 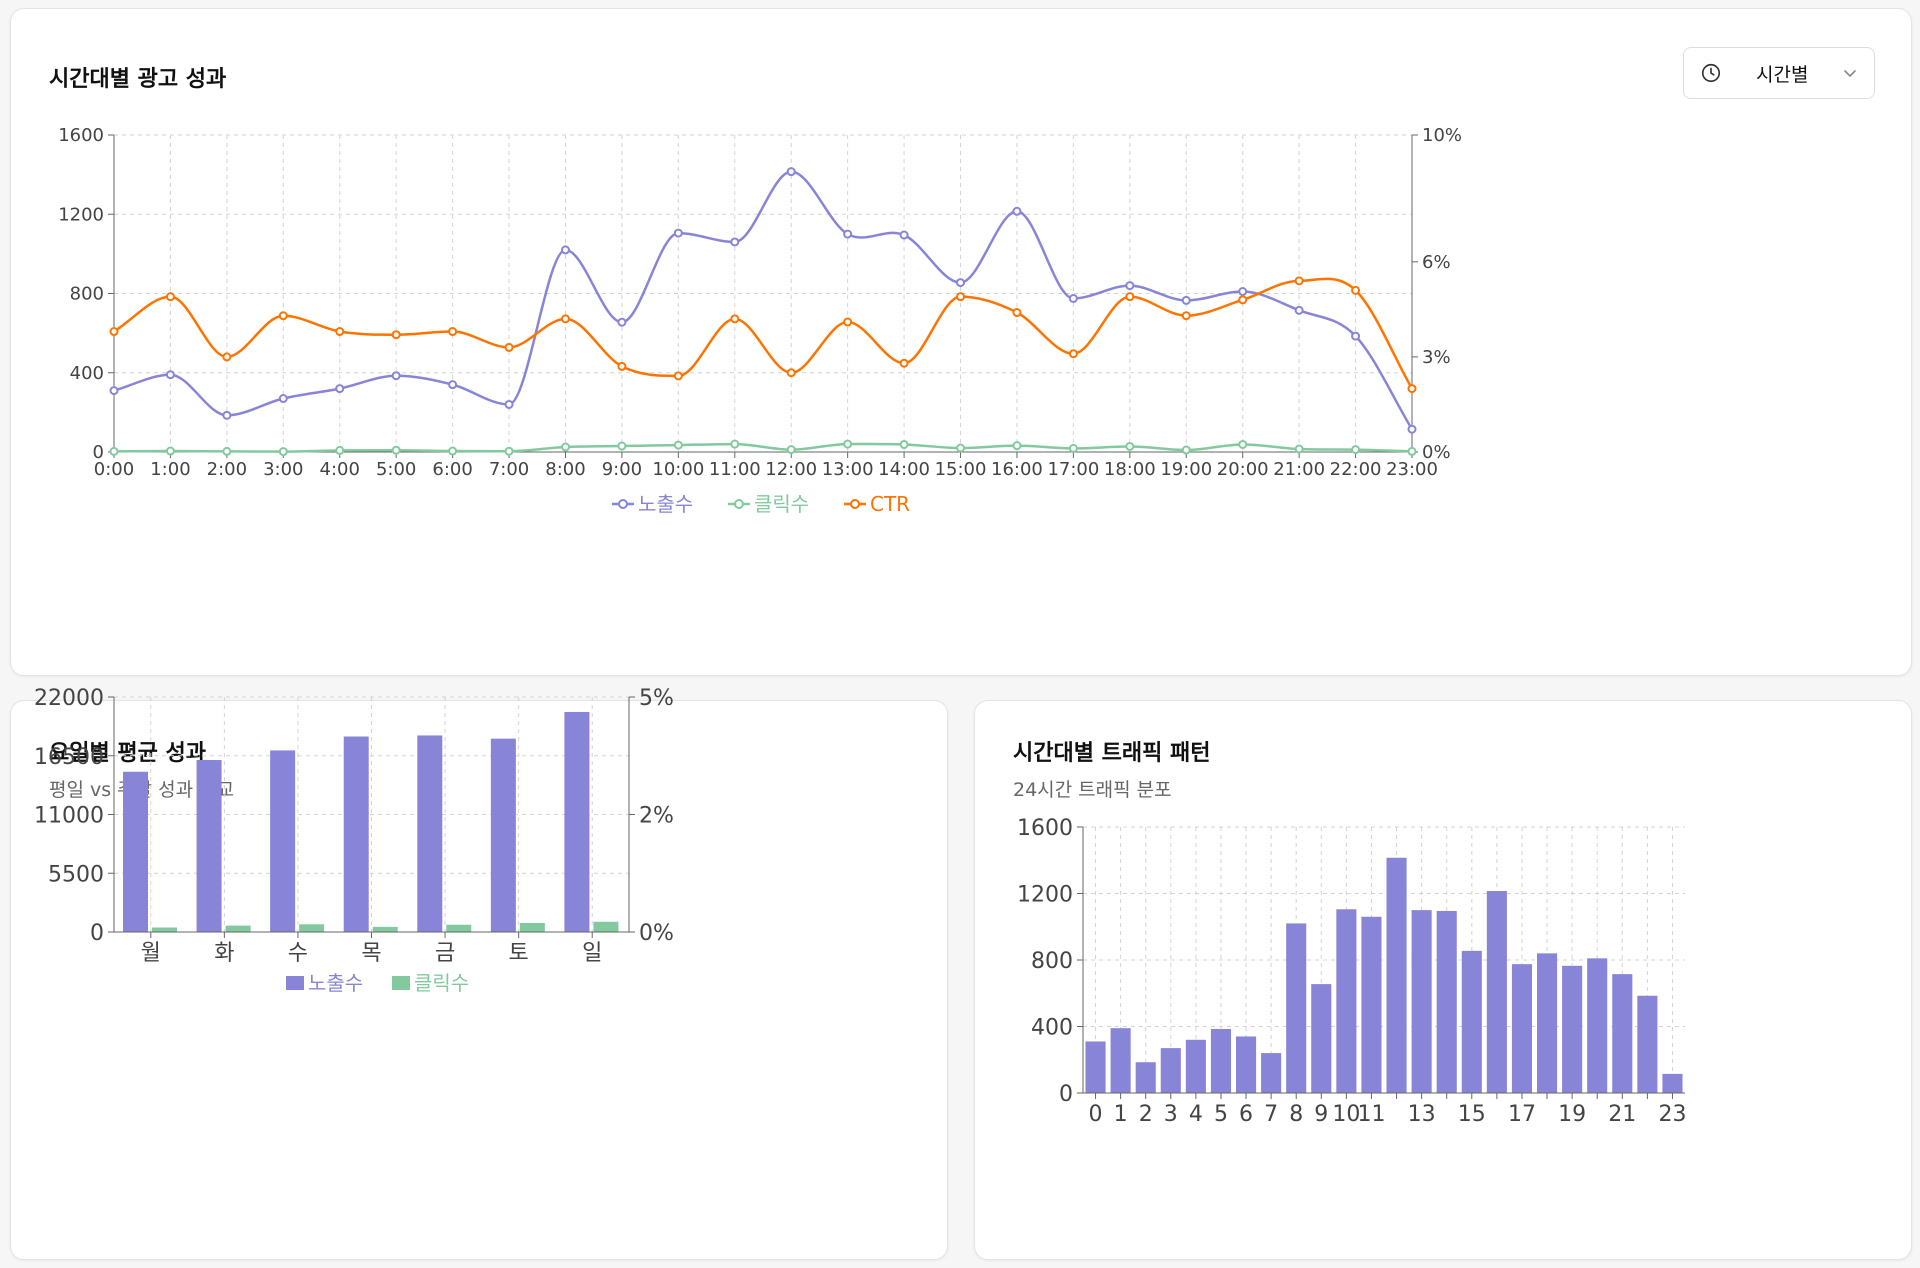 What do you see at coordinates (1130, 469) in the screenshot?
I see `x-tick-label: 18:00` at bounding box center [1130, 469].